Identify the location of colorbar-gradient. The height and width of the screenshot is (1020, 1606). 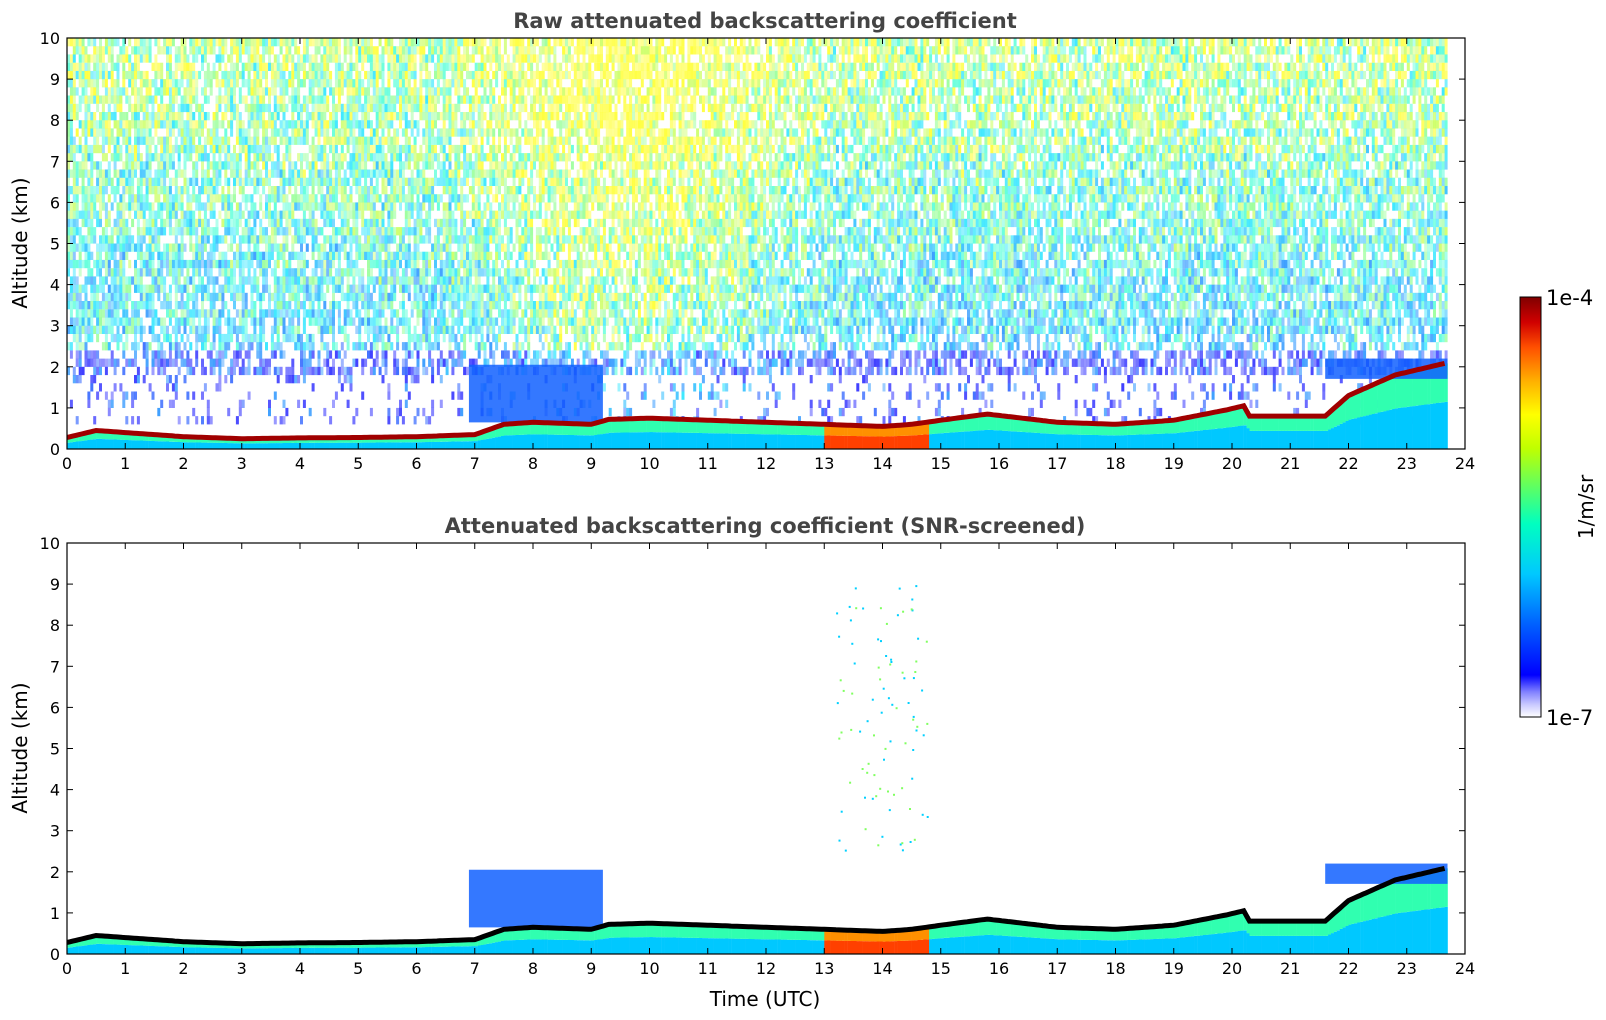
(1530, 507).